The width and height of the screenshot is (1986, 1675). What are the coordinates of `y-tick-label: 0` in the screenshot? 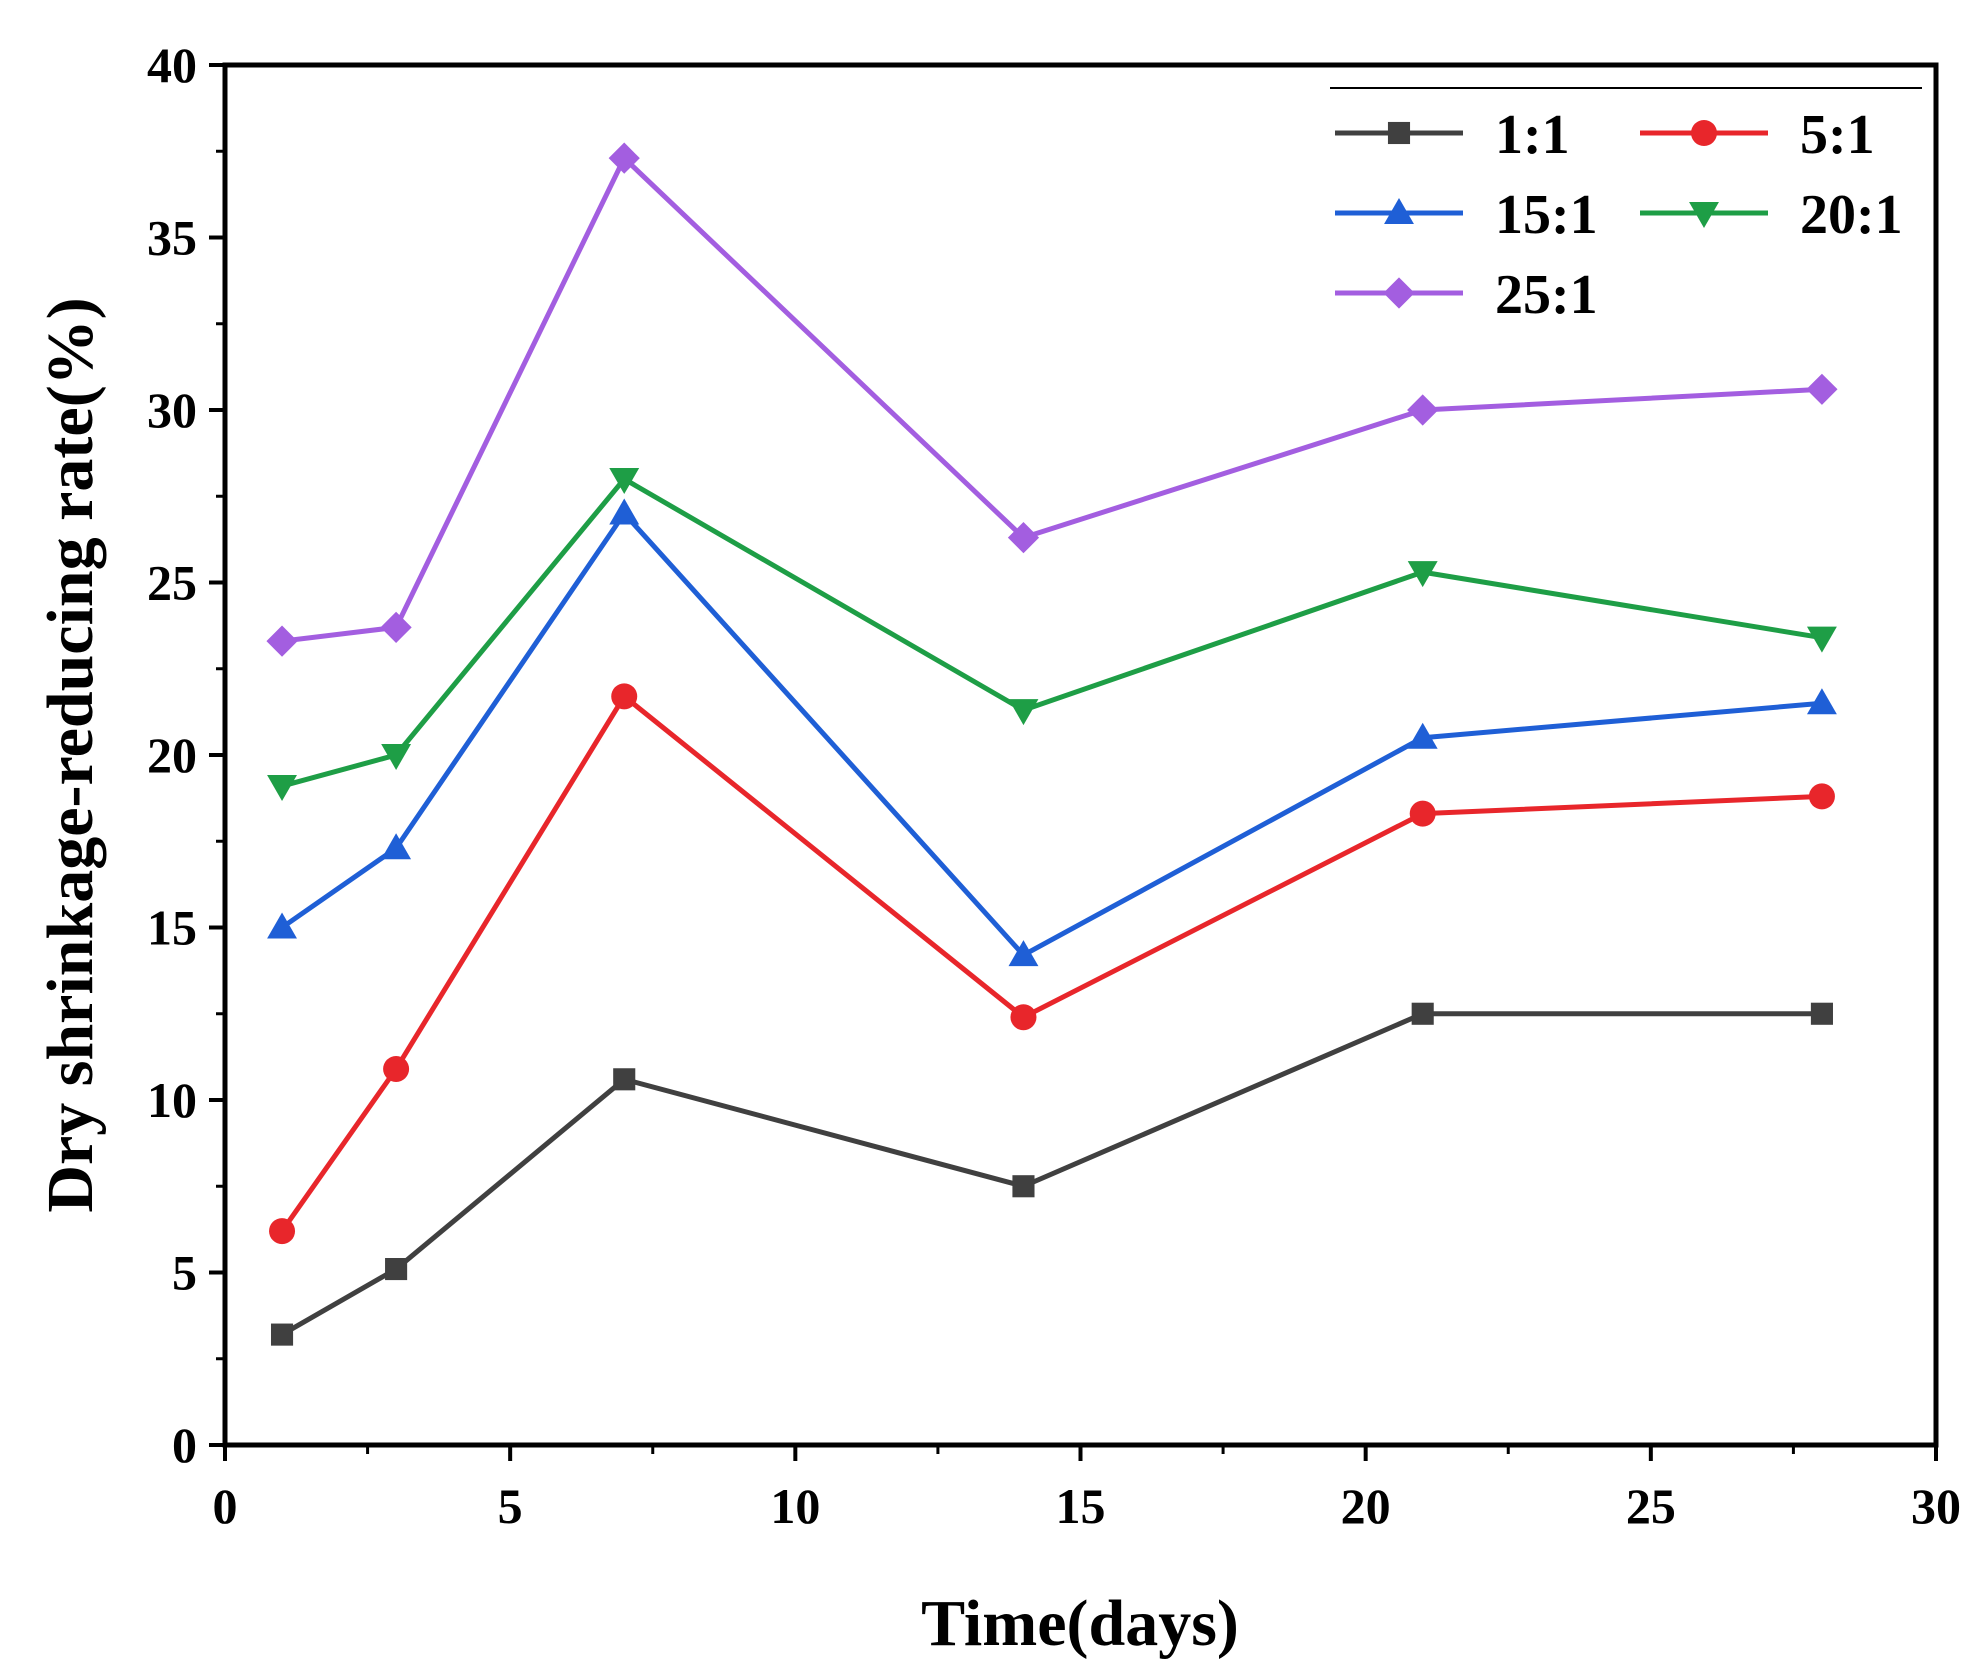 It's located at (184, 1445).